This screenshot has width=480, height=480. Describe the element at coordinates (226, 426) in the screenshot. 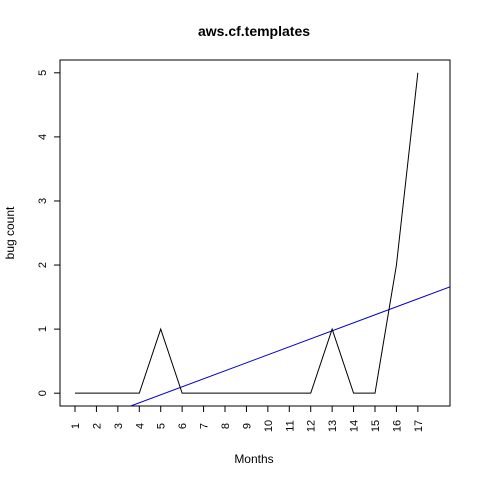

I see `x-tick-label: 8` at that location.